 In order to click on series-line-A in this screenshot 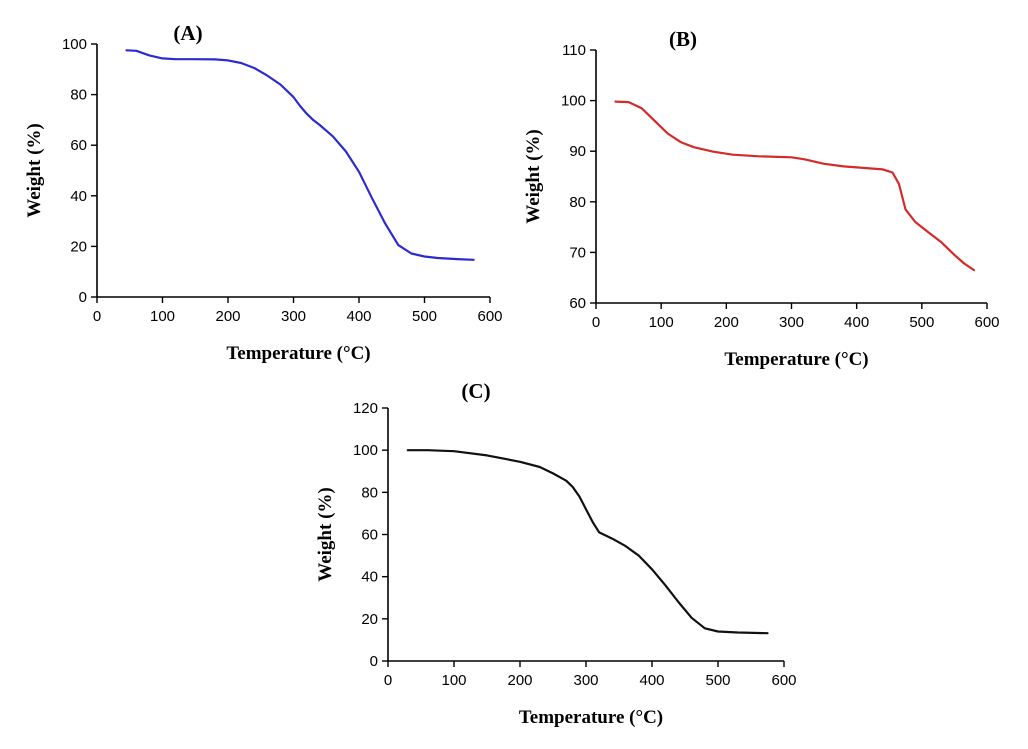, I will do `click(300, 155)`.